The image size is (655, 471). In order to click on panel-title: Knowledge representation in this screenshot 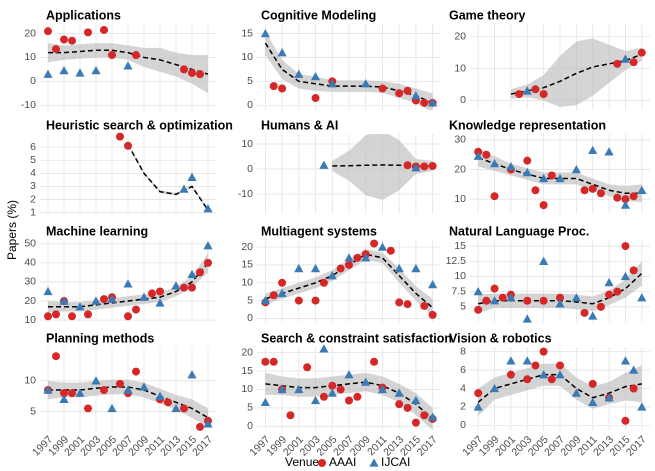, I will do `click(527, 125)`.